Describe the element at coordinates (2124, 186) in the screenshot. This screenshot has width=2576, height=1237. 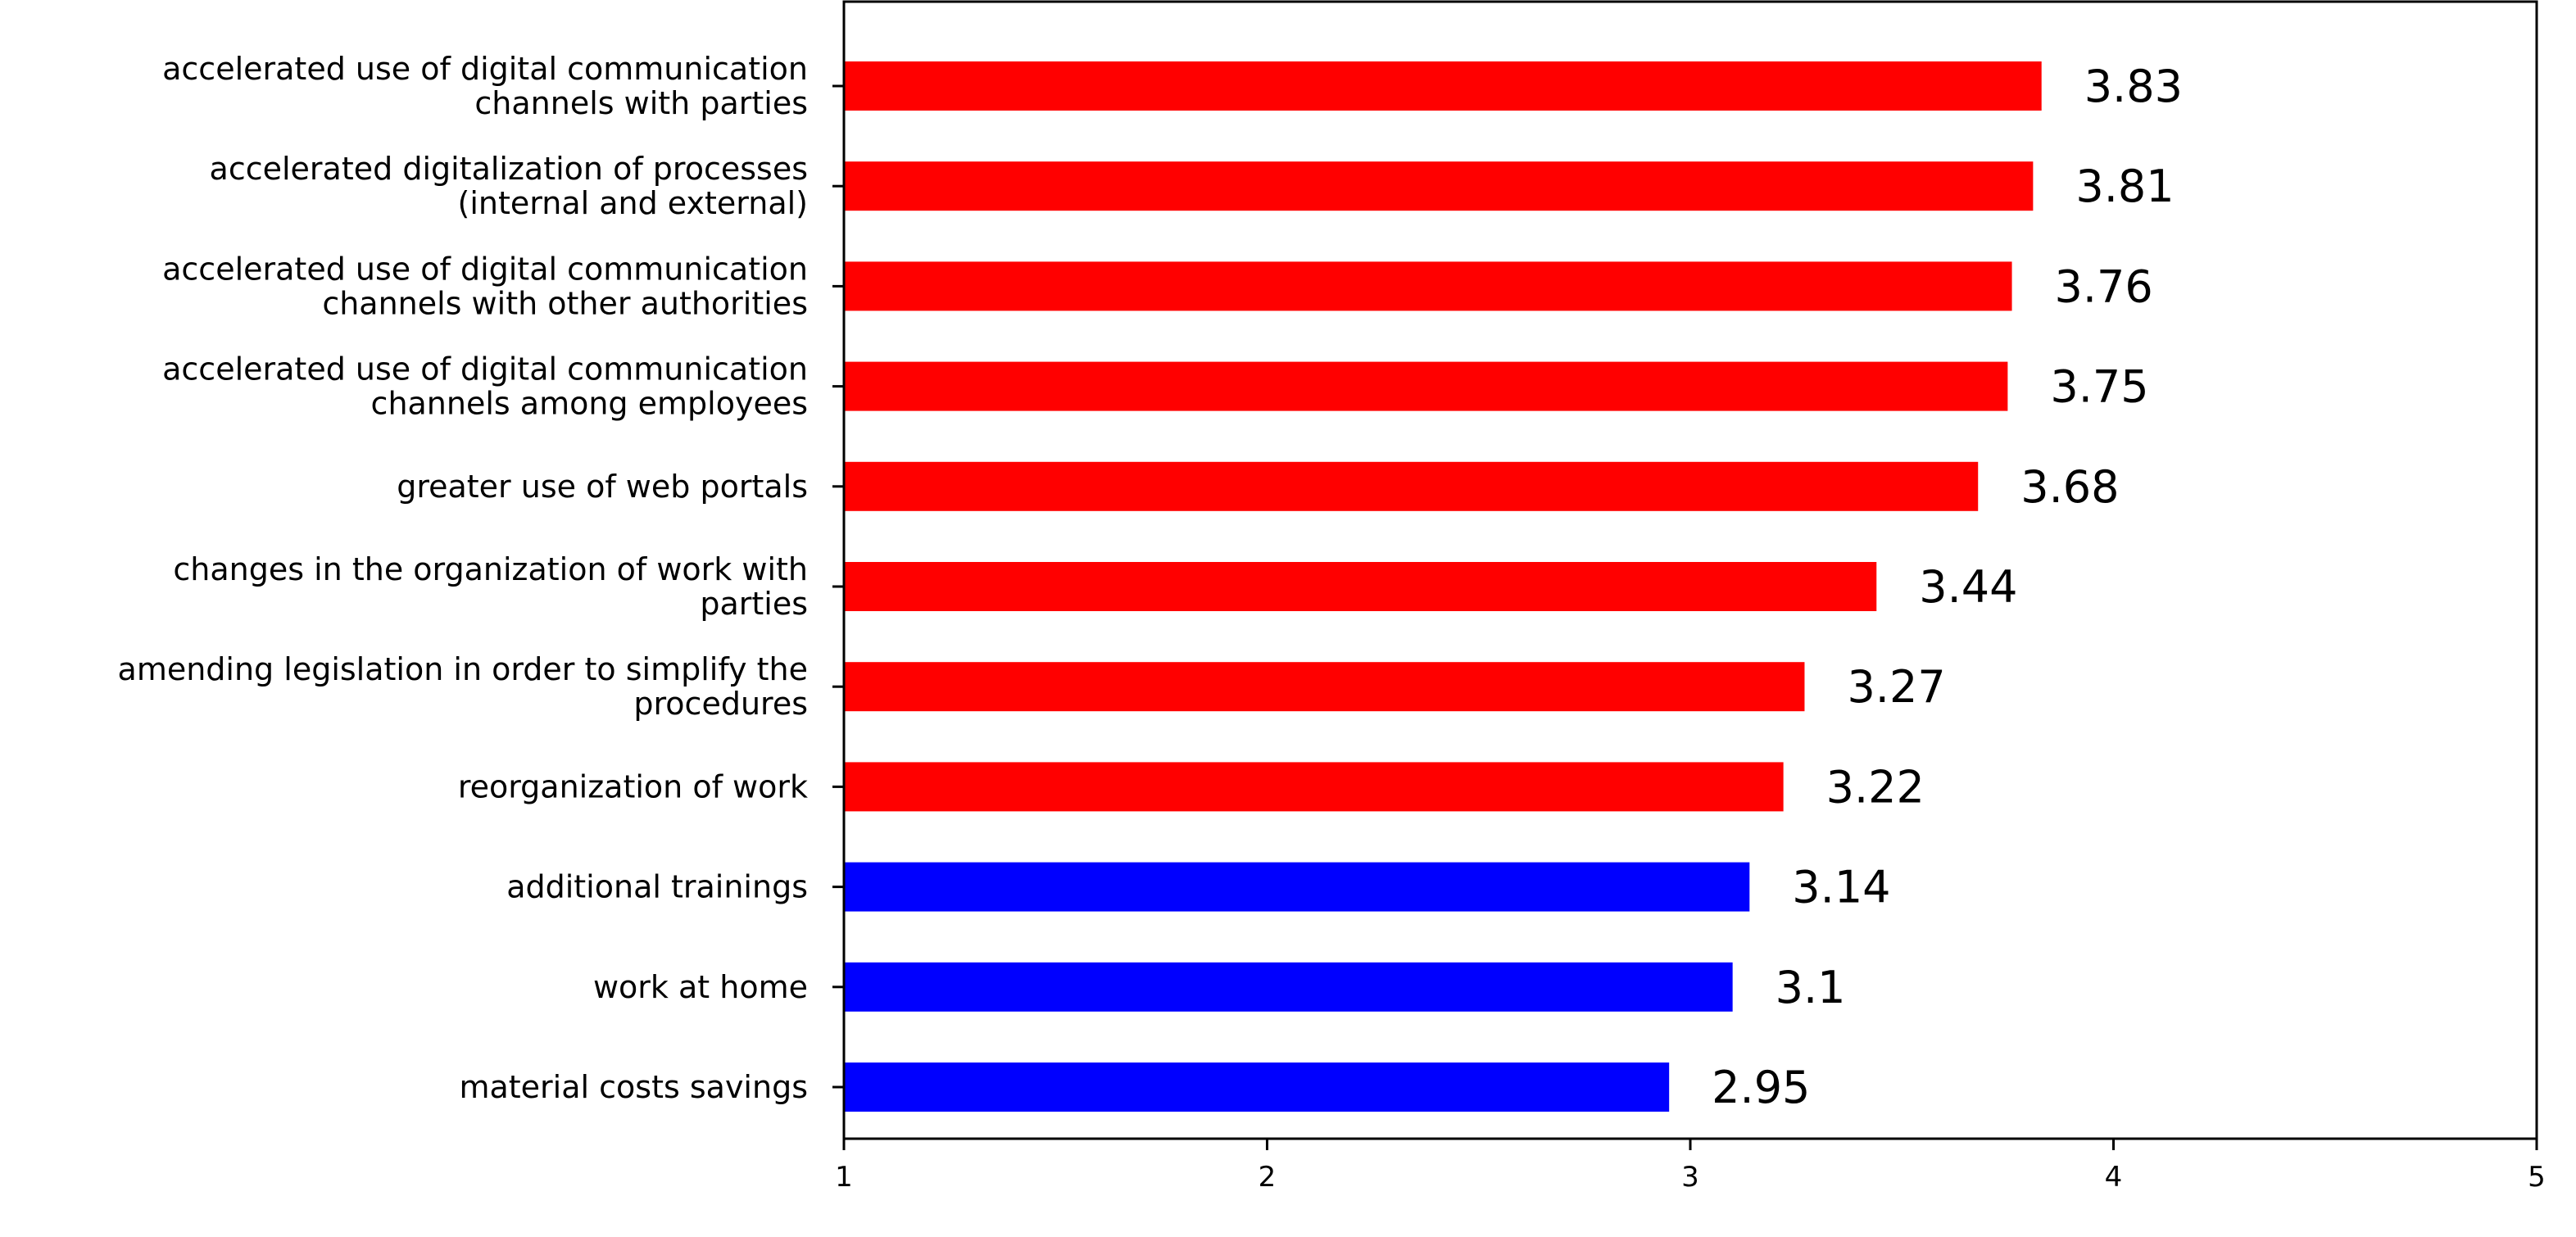
I see `value-label-1: 3.81` at that location.